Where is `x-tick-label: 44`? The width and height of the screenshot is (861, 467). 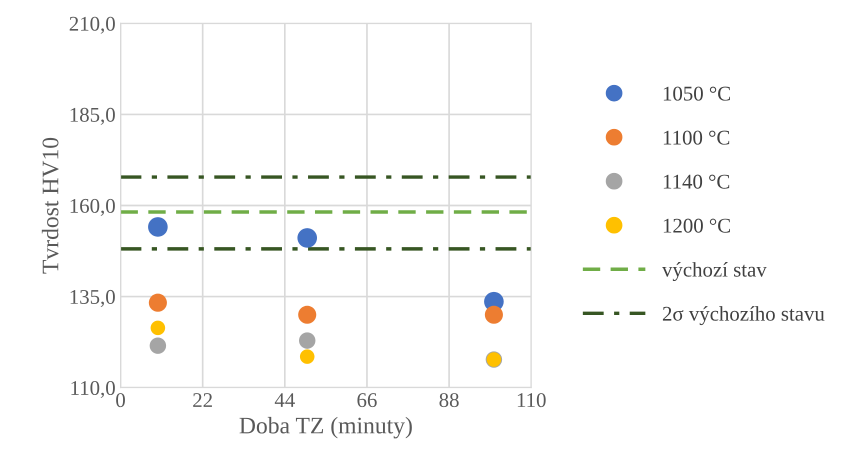 x-tick-label: 44 is located at coordinates (284, 400).